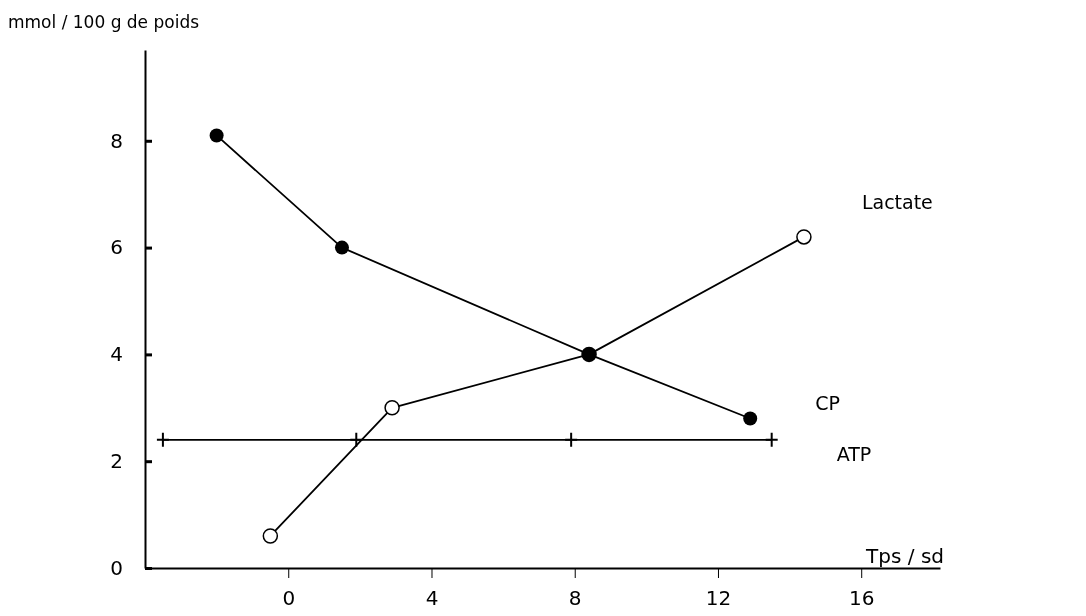  I want to click on text: ATP, so click(854, 454).